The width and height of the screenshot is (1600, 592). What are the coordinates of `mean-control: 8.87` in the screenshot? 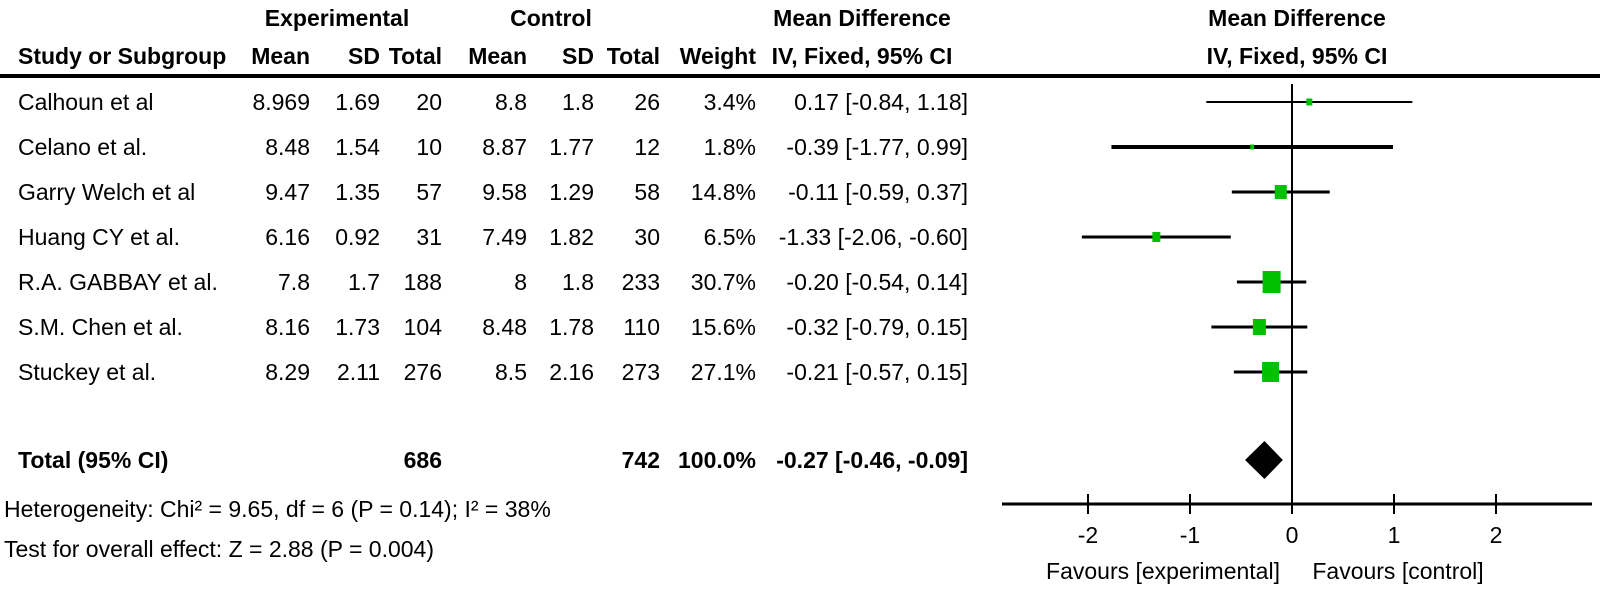 It's located at (504, 147).